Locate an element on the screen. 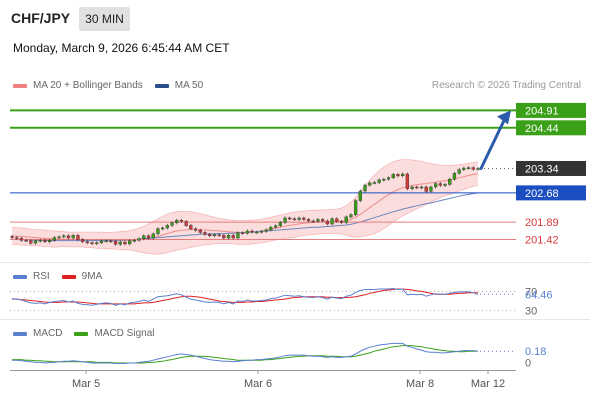 Image resolution: width=590 pixels, height=400 pixels. rsi-last-value: 64.46 is located at coordinates (539, 295).